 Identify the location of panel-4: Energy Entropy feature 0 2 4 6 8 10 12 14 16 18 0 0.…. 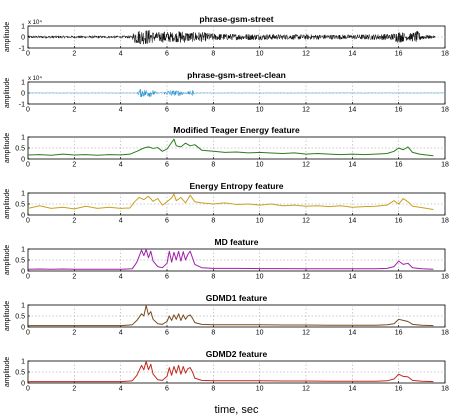
(226, 203).